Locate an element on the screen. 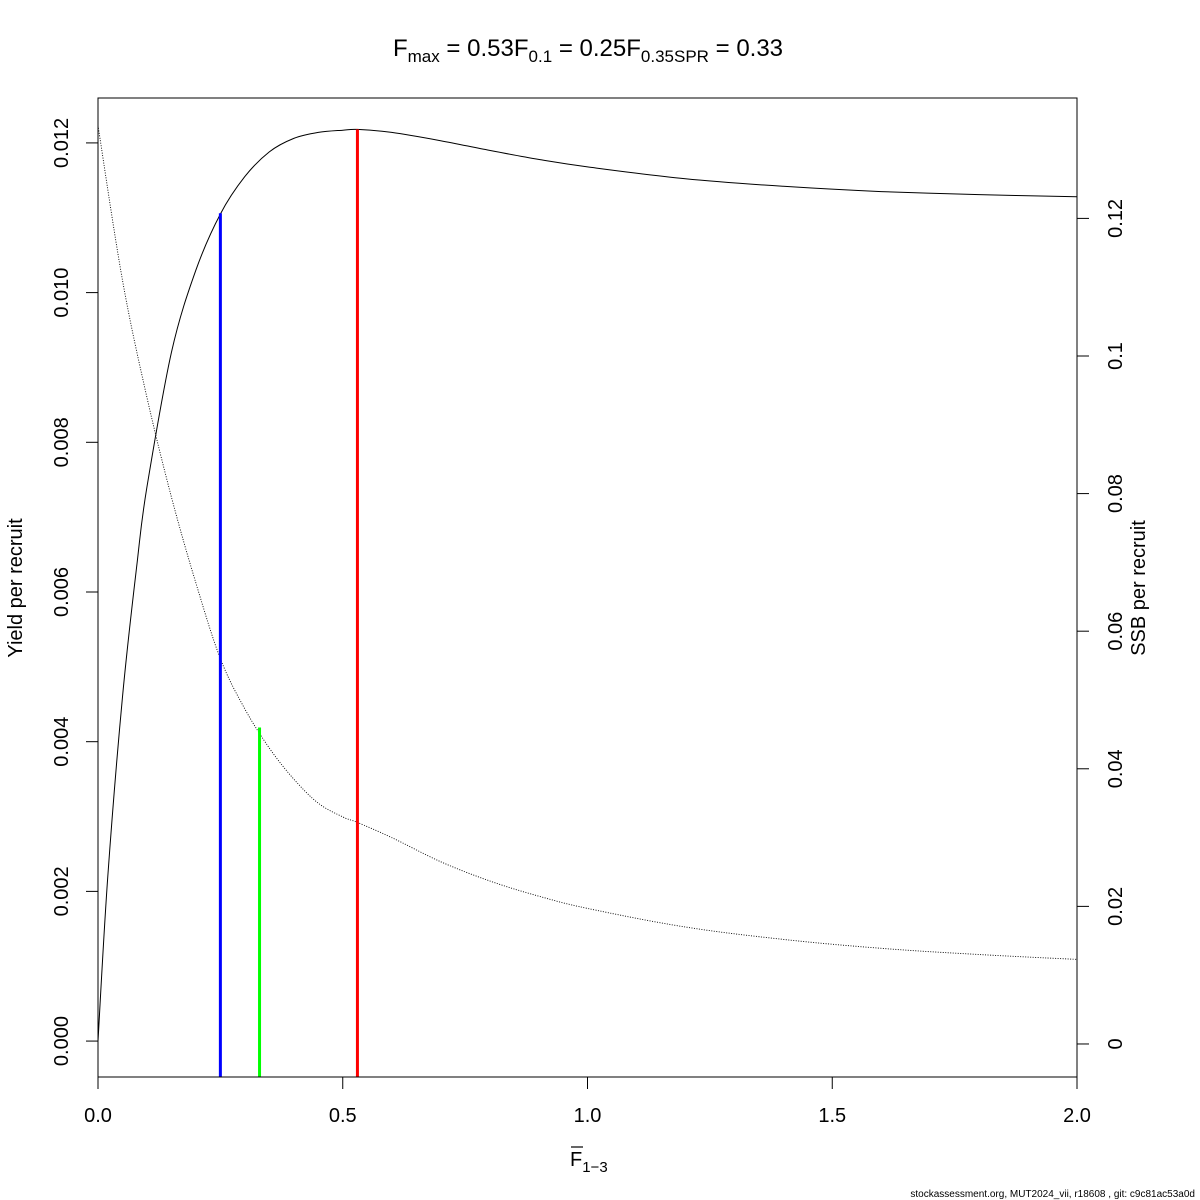  y-left-tick-label: 0.000 is located at coordinates (62, 1041).